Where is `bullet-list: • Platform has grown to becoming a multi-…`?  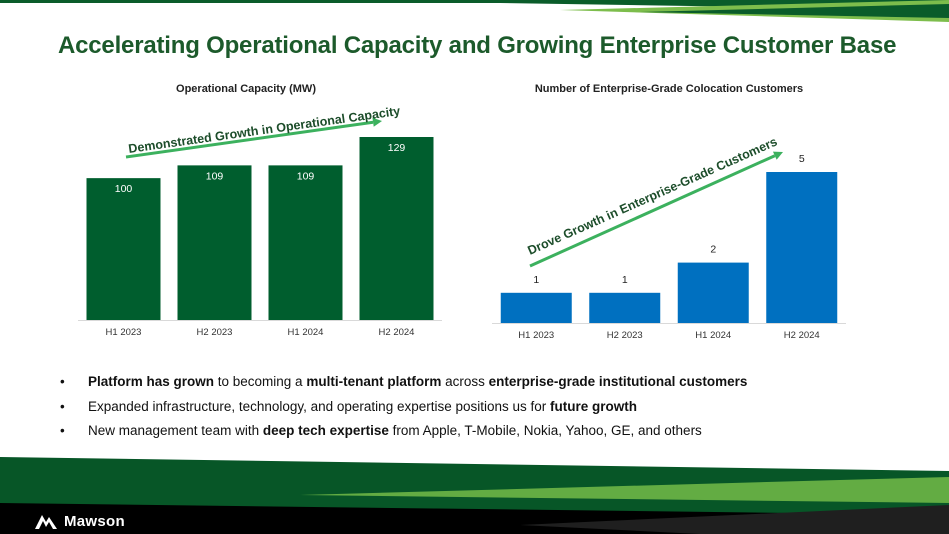 bullet-list: • Platform has grown to becoming a multi-… is located at coordinates (403, 409).